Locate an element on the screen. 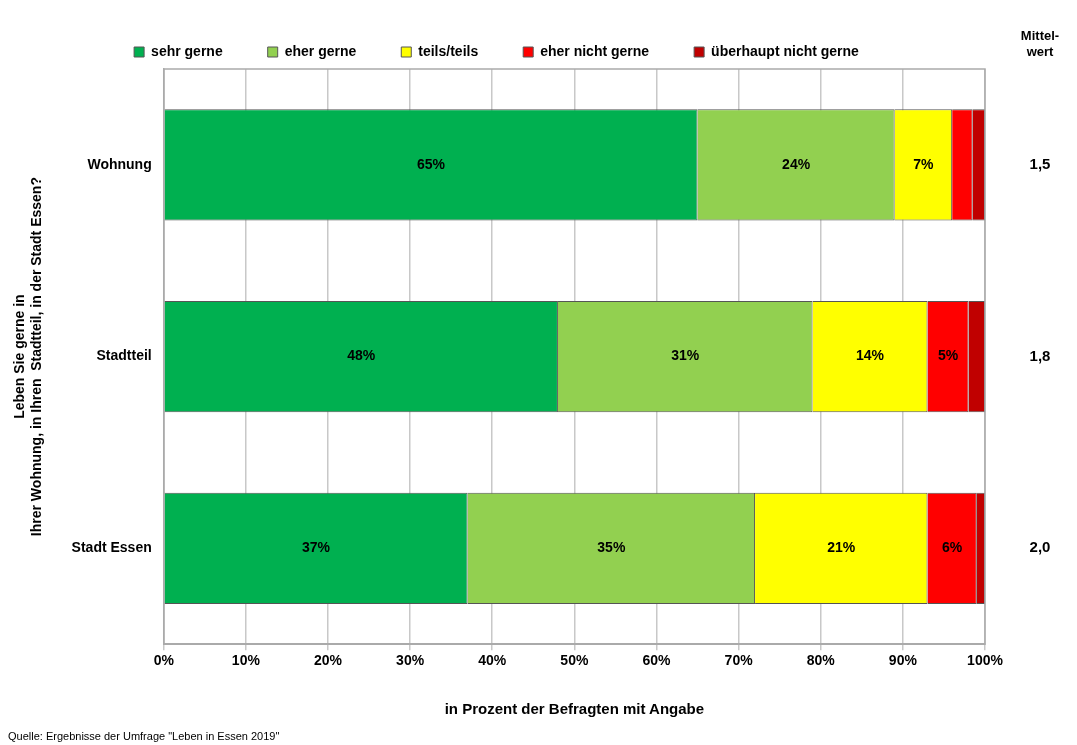 This screenshot has height=745, width=1077. text: Mittel- wert is located at coordinates (1040, 43).